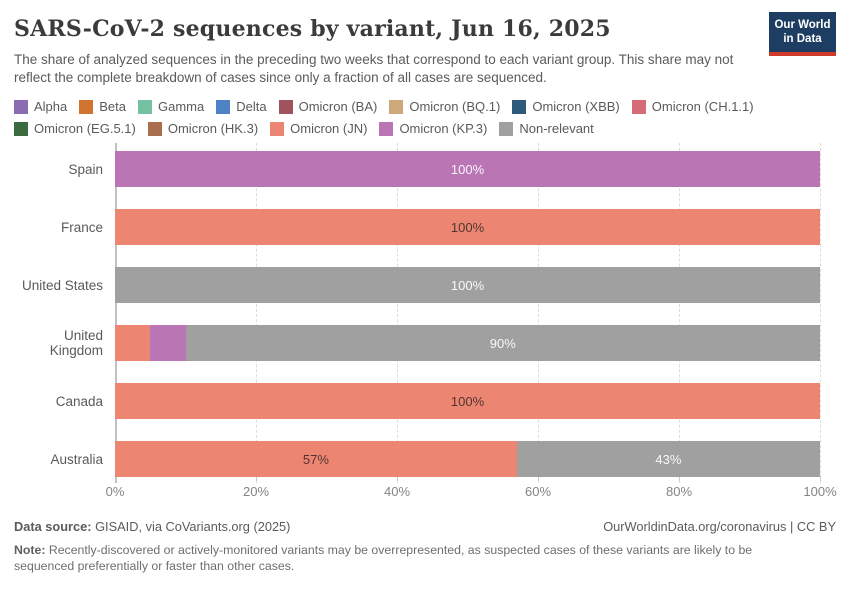  I want to click on legend-item: Omicron (BQ.1), so click(444, 106).